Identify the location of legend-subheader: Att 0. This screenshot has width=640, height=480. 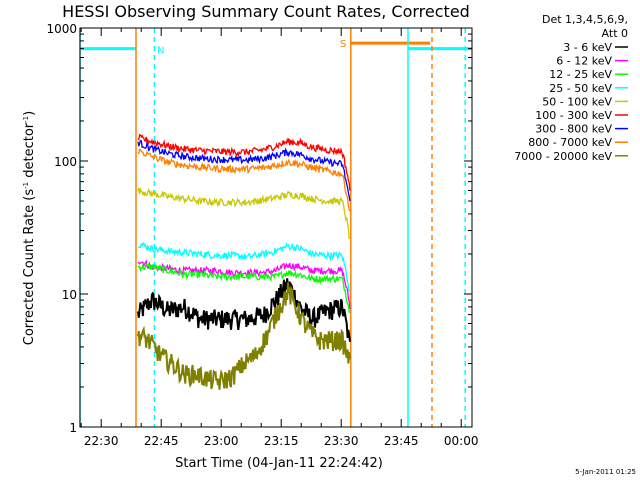
(615, 33).